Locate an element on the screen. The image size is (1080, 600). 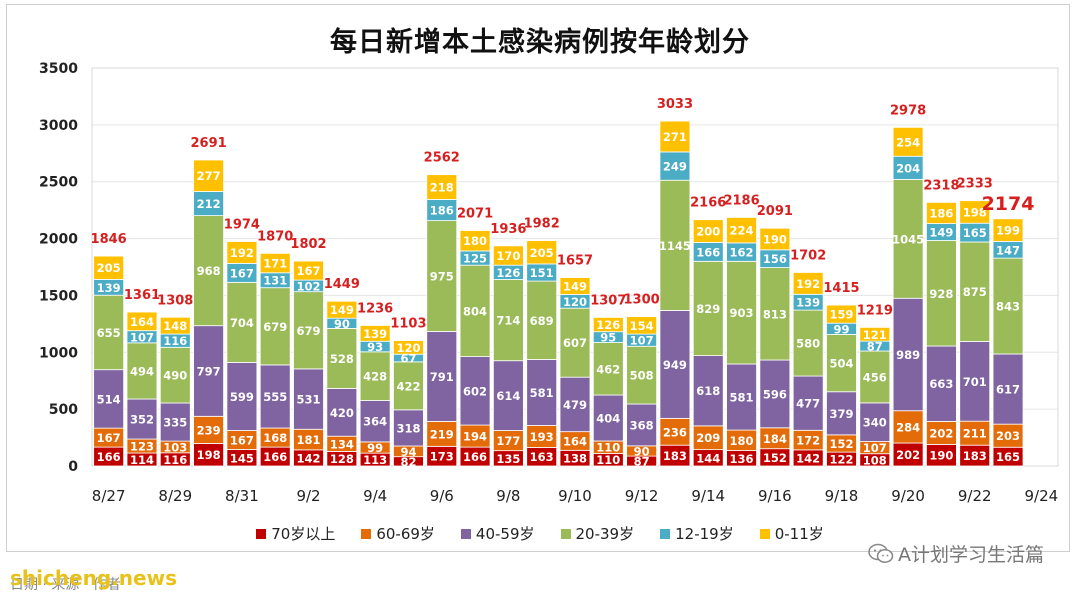
data-label: 173 is located at coordinates (442, 457).